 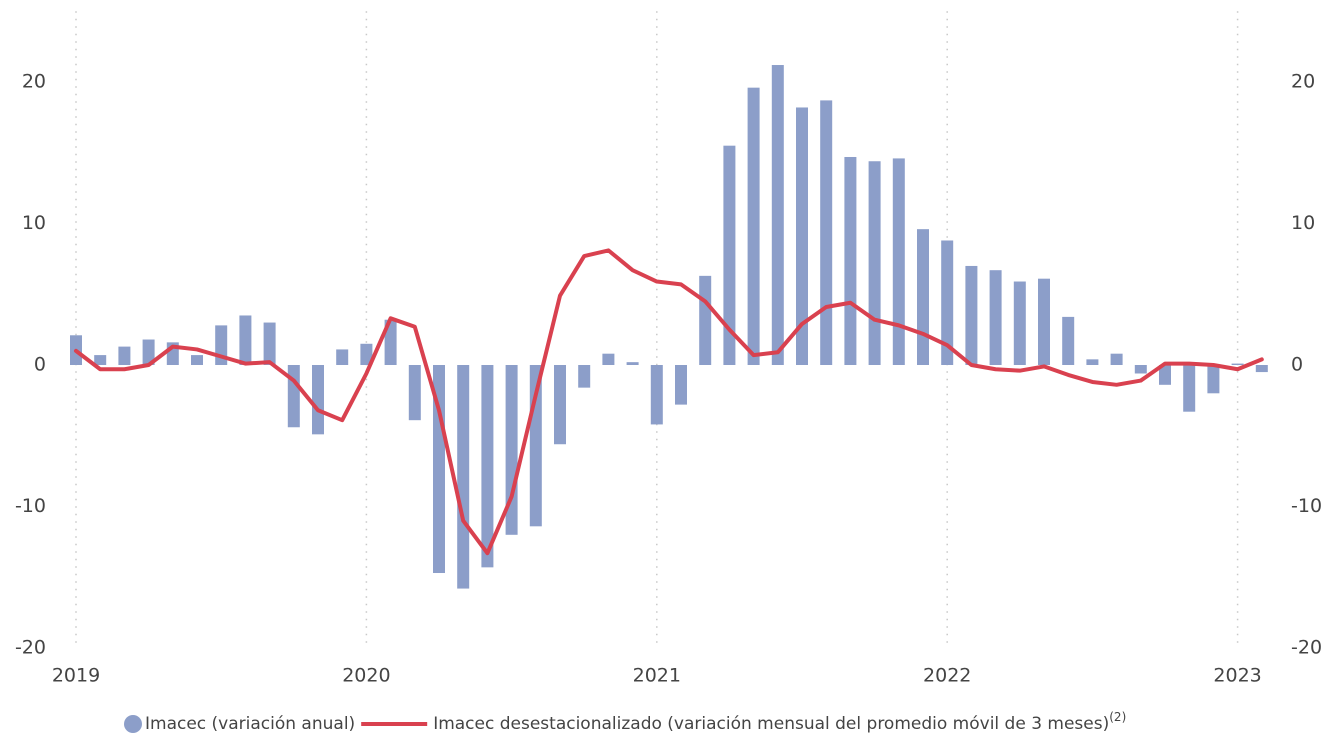 What do you see at coordinates (1306, 648) in the screenshot?
I see `y2-tick-label: -20` at bounding box center [1306, 648].